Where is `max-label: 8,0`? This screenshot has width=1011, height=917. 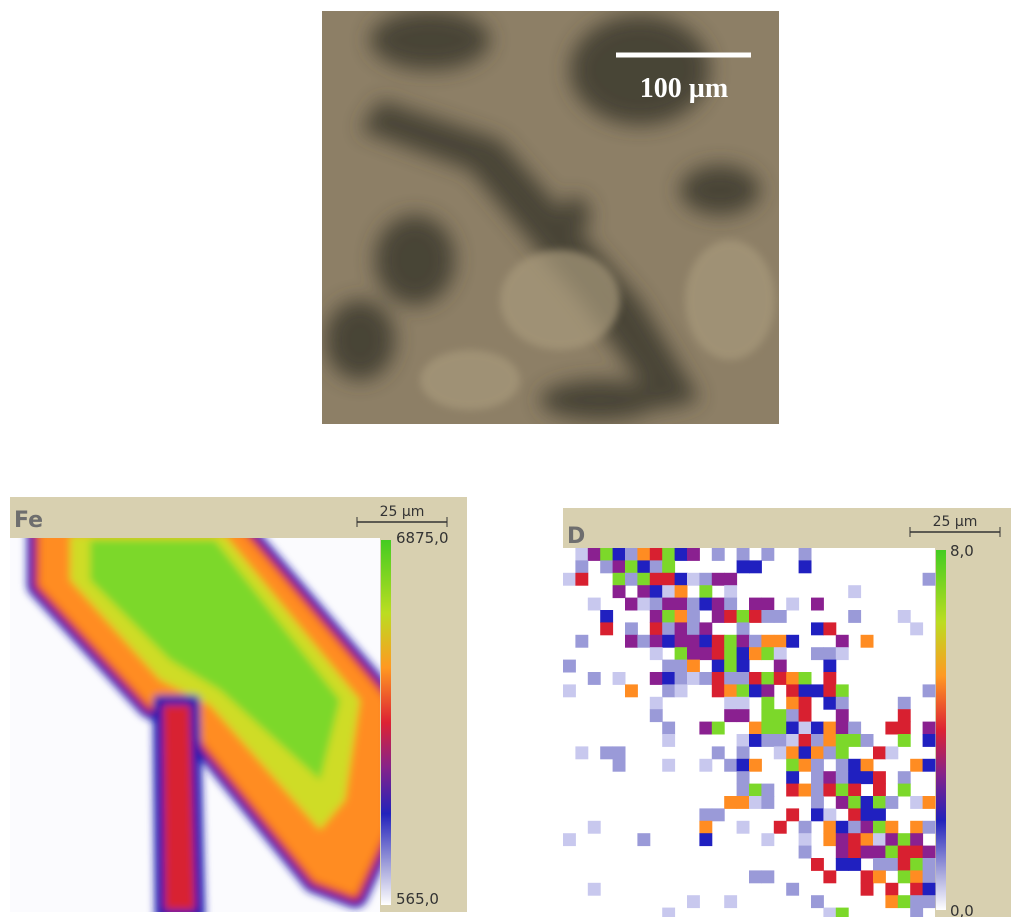
max-label: 8,0 is located at coordinates (962, 551).